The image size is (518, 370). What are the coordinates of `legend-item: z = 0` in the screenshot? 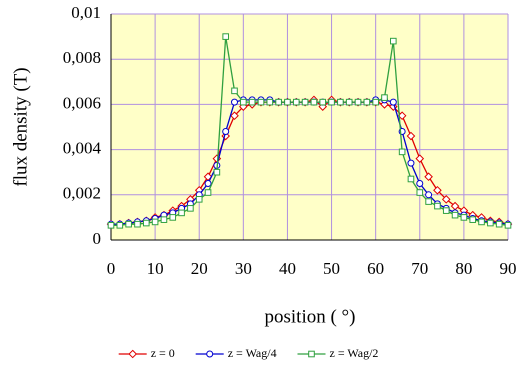 It's located at (146, 353).